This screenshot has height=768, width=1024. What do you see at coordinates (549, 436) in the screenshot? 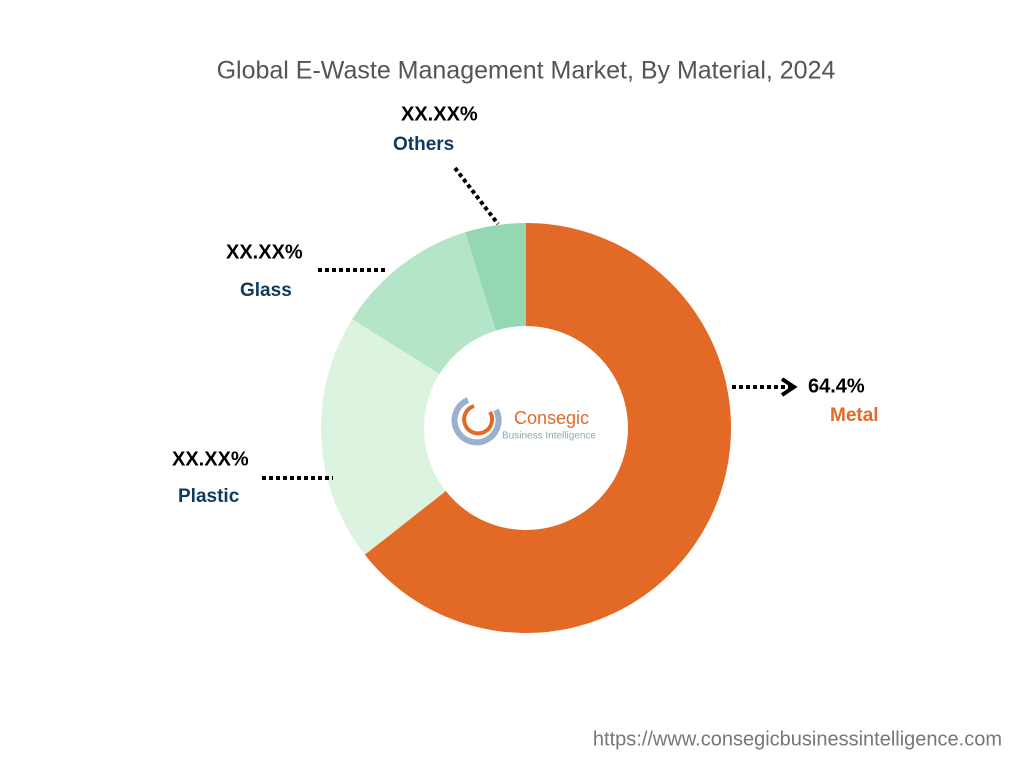
I see `logo-tagline: Business Intelligence` at bounding box center [549, 436].